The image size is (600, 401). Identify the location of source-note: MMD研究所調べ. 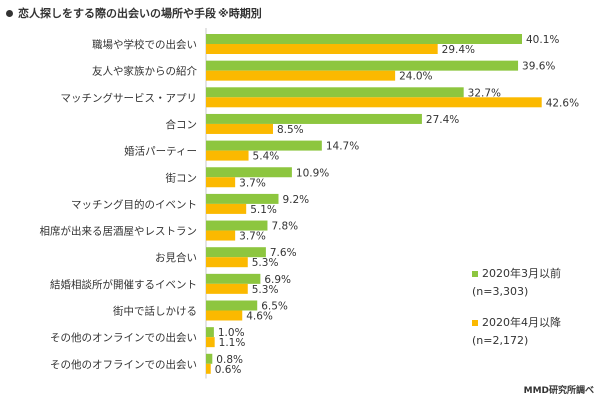
(558, 391).